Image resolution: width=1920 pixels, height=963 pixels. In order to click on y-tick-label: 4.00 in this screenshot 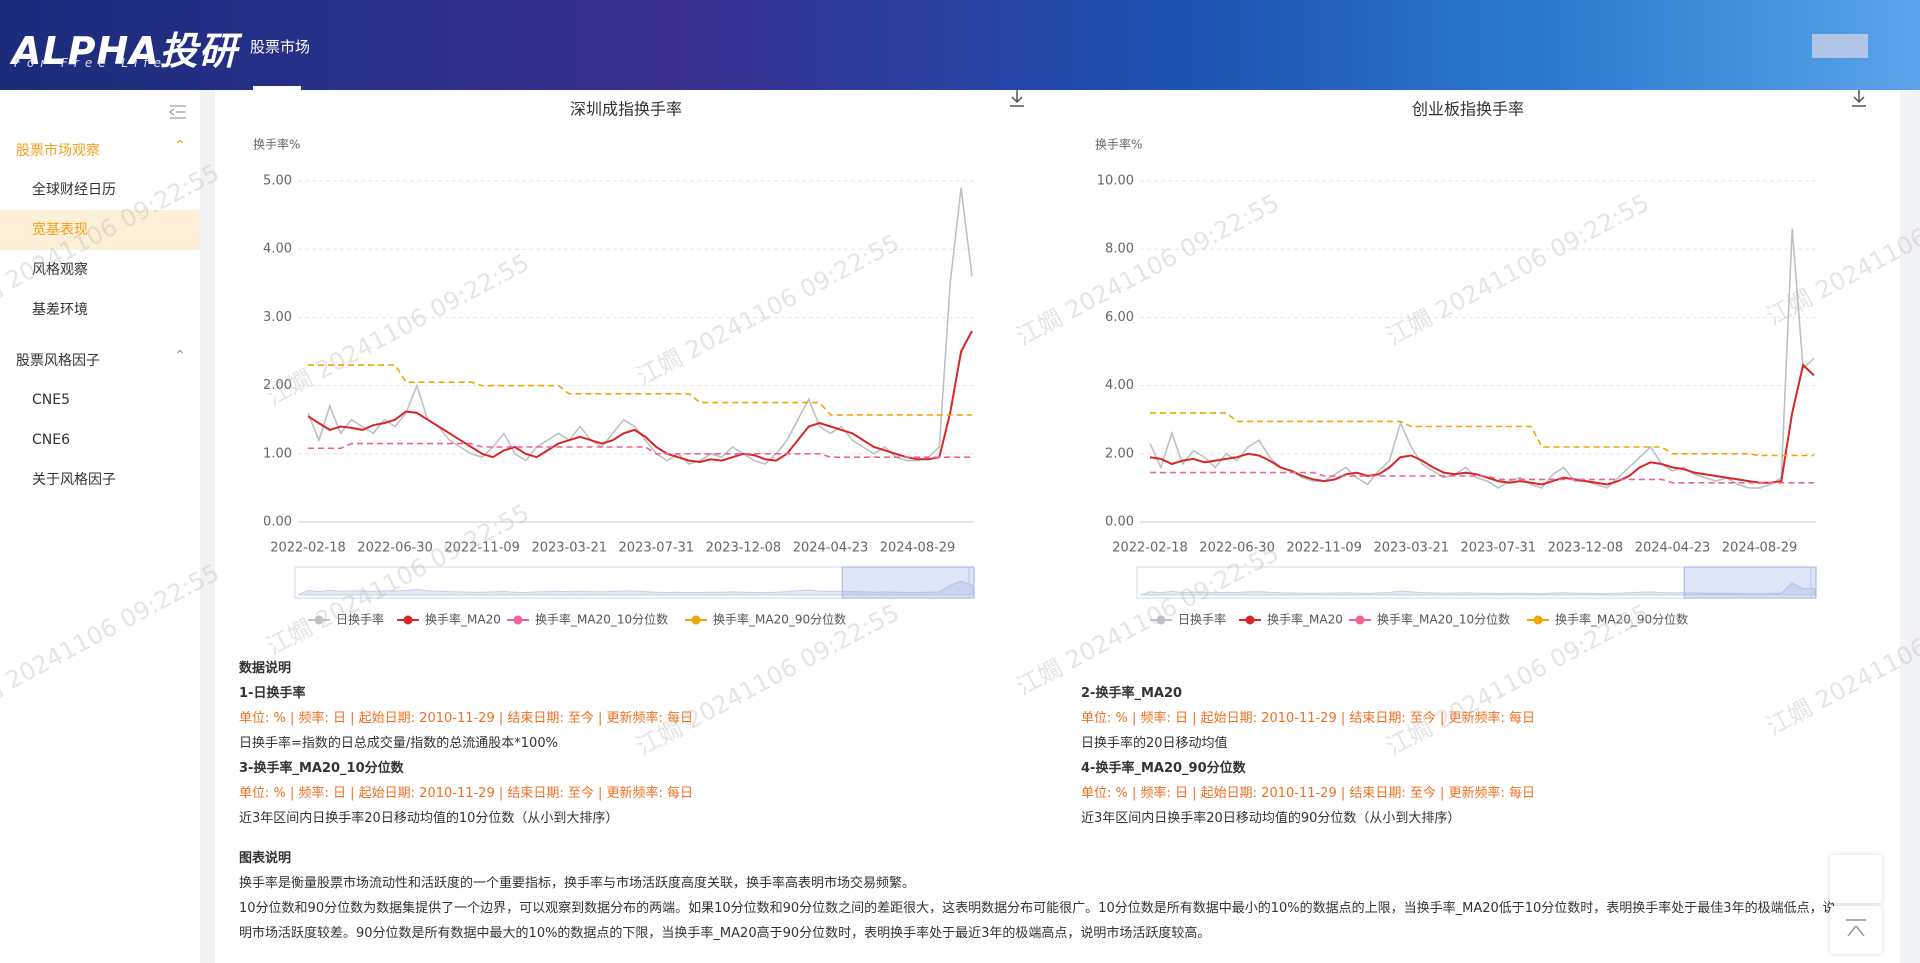, I will do `click(1119, 385)`.